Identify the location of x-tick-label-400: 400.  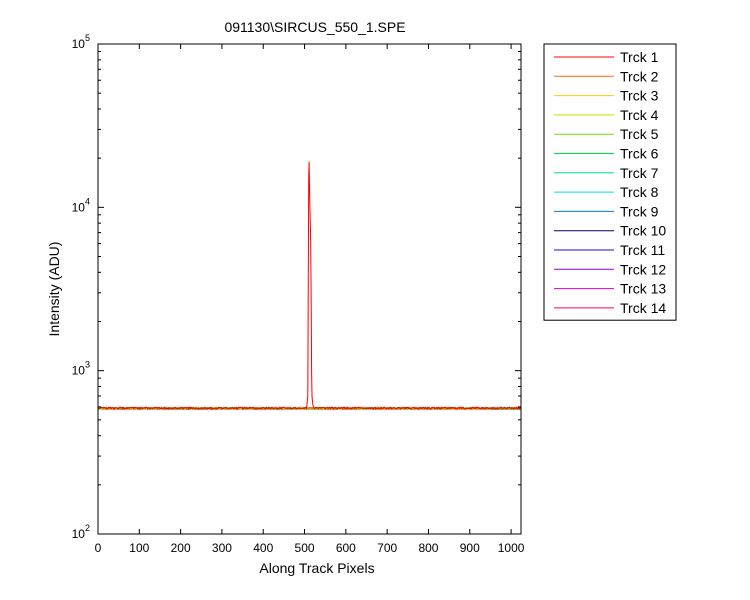
(263, 548).